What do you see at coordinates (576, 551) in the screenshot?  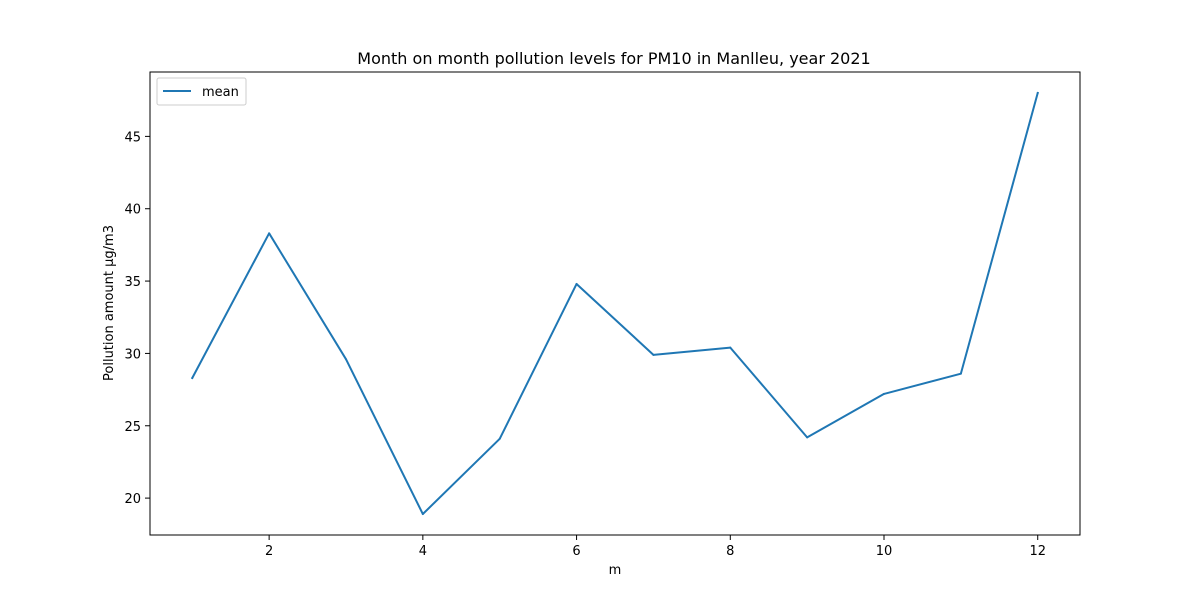 I see `x-tick-label: 6` at bounding box center [576, 551].